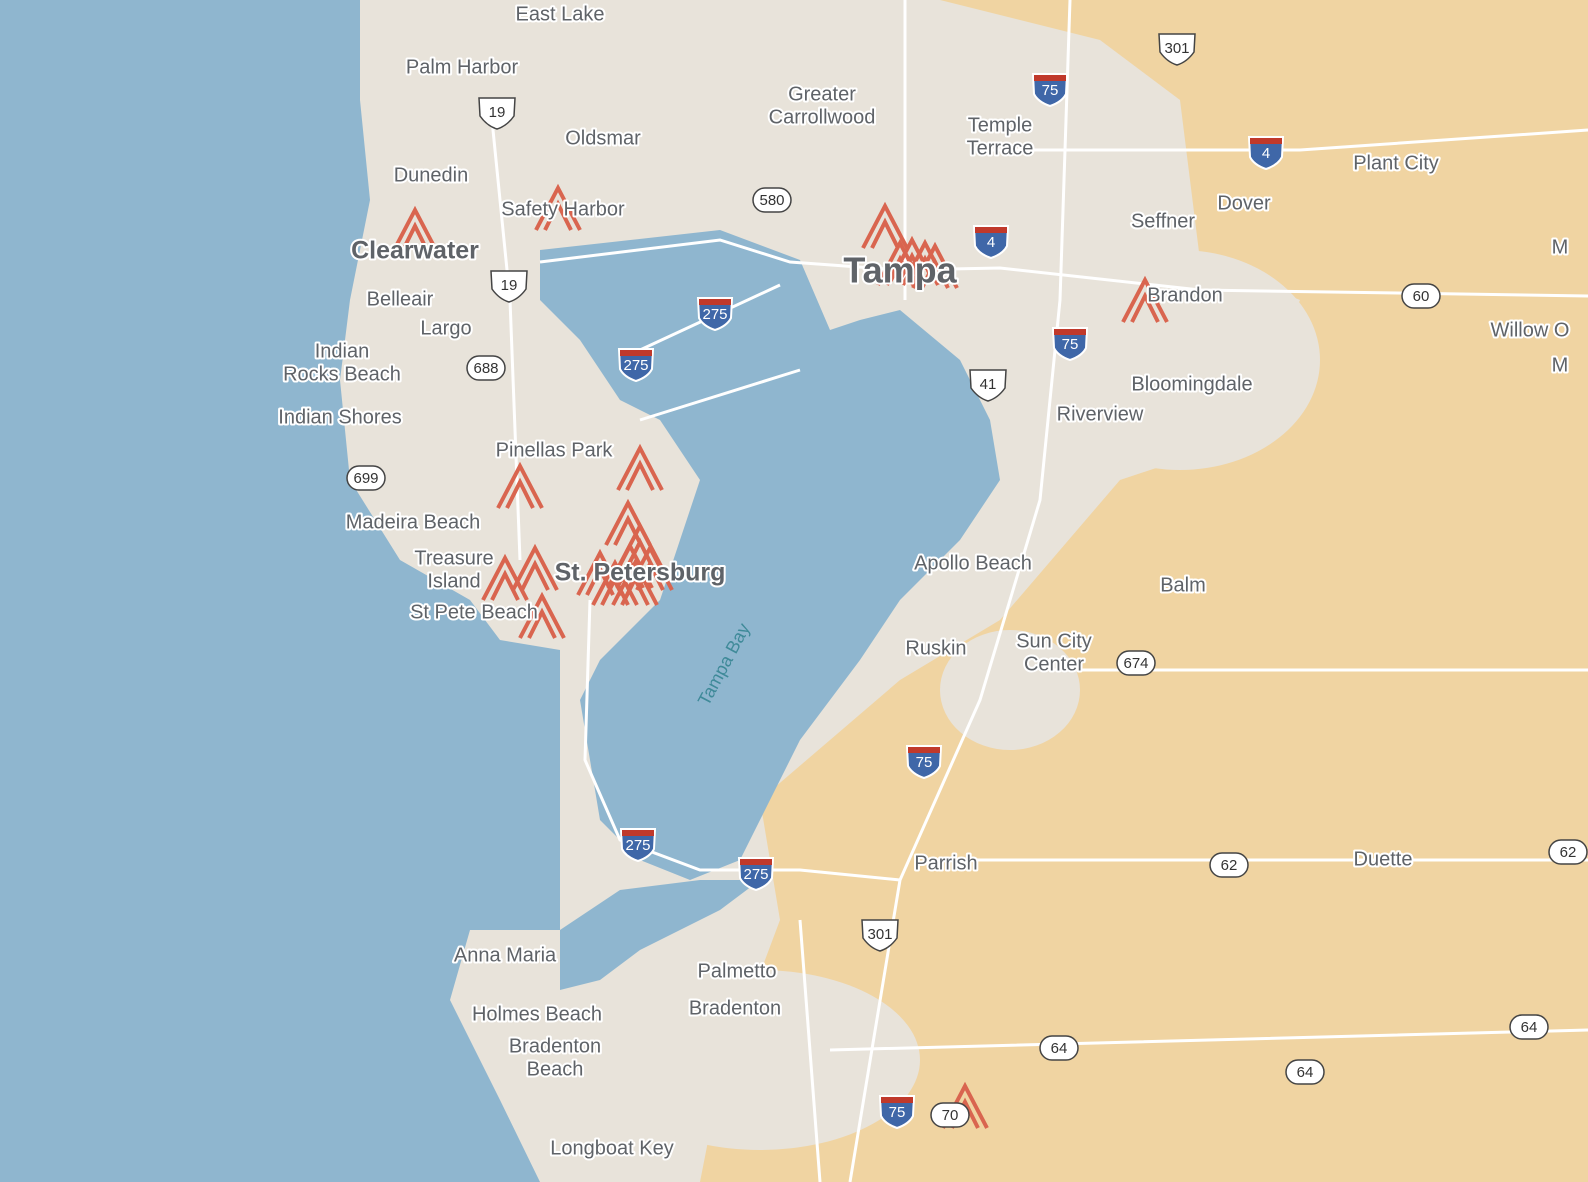 This screenshot has height=1182, width=1588. I want to click on place-label: Pinellas Park, so click(555, 450).